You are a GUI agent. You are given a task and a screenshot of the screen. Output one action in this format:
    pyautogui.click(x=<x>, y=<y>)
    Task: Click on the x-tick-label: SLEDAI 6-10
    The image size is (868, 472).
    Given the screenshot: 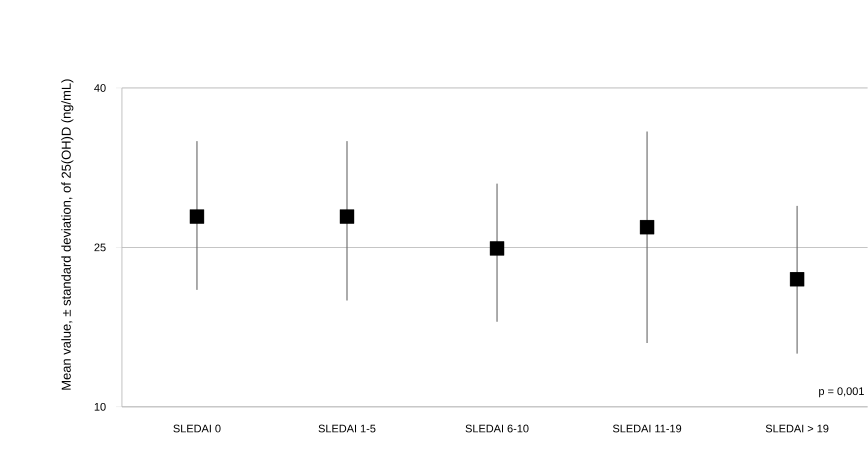 What is the action you would take?
    pyautogui.click(x=497, y=428)
    